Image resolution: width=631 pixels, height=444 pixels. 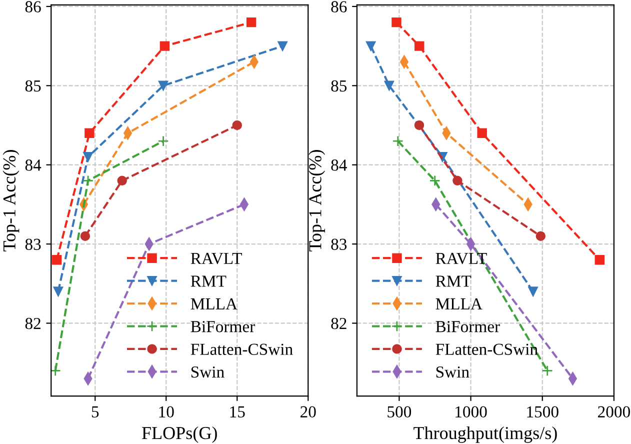 What do you see at coordinates (485, 434) in the screenshot?
I see `x-axis-title: Throughput(imgs/s)` at bounding box center [485, 434].